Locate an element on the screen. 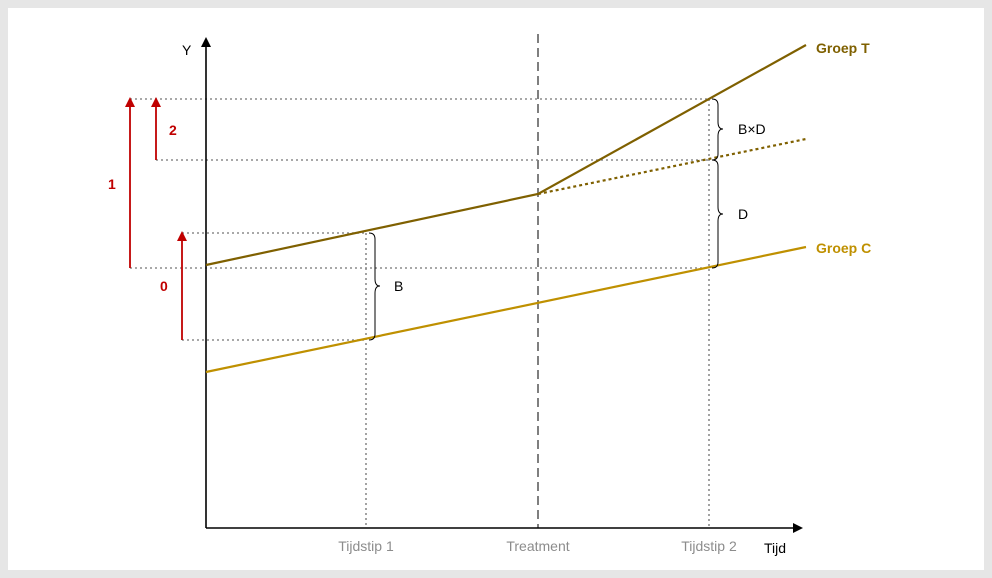  difference-arrows is located at coordinates (156, 218).